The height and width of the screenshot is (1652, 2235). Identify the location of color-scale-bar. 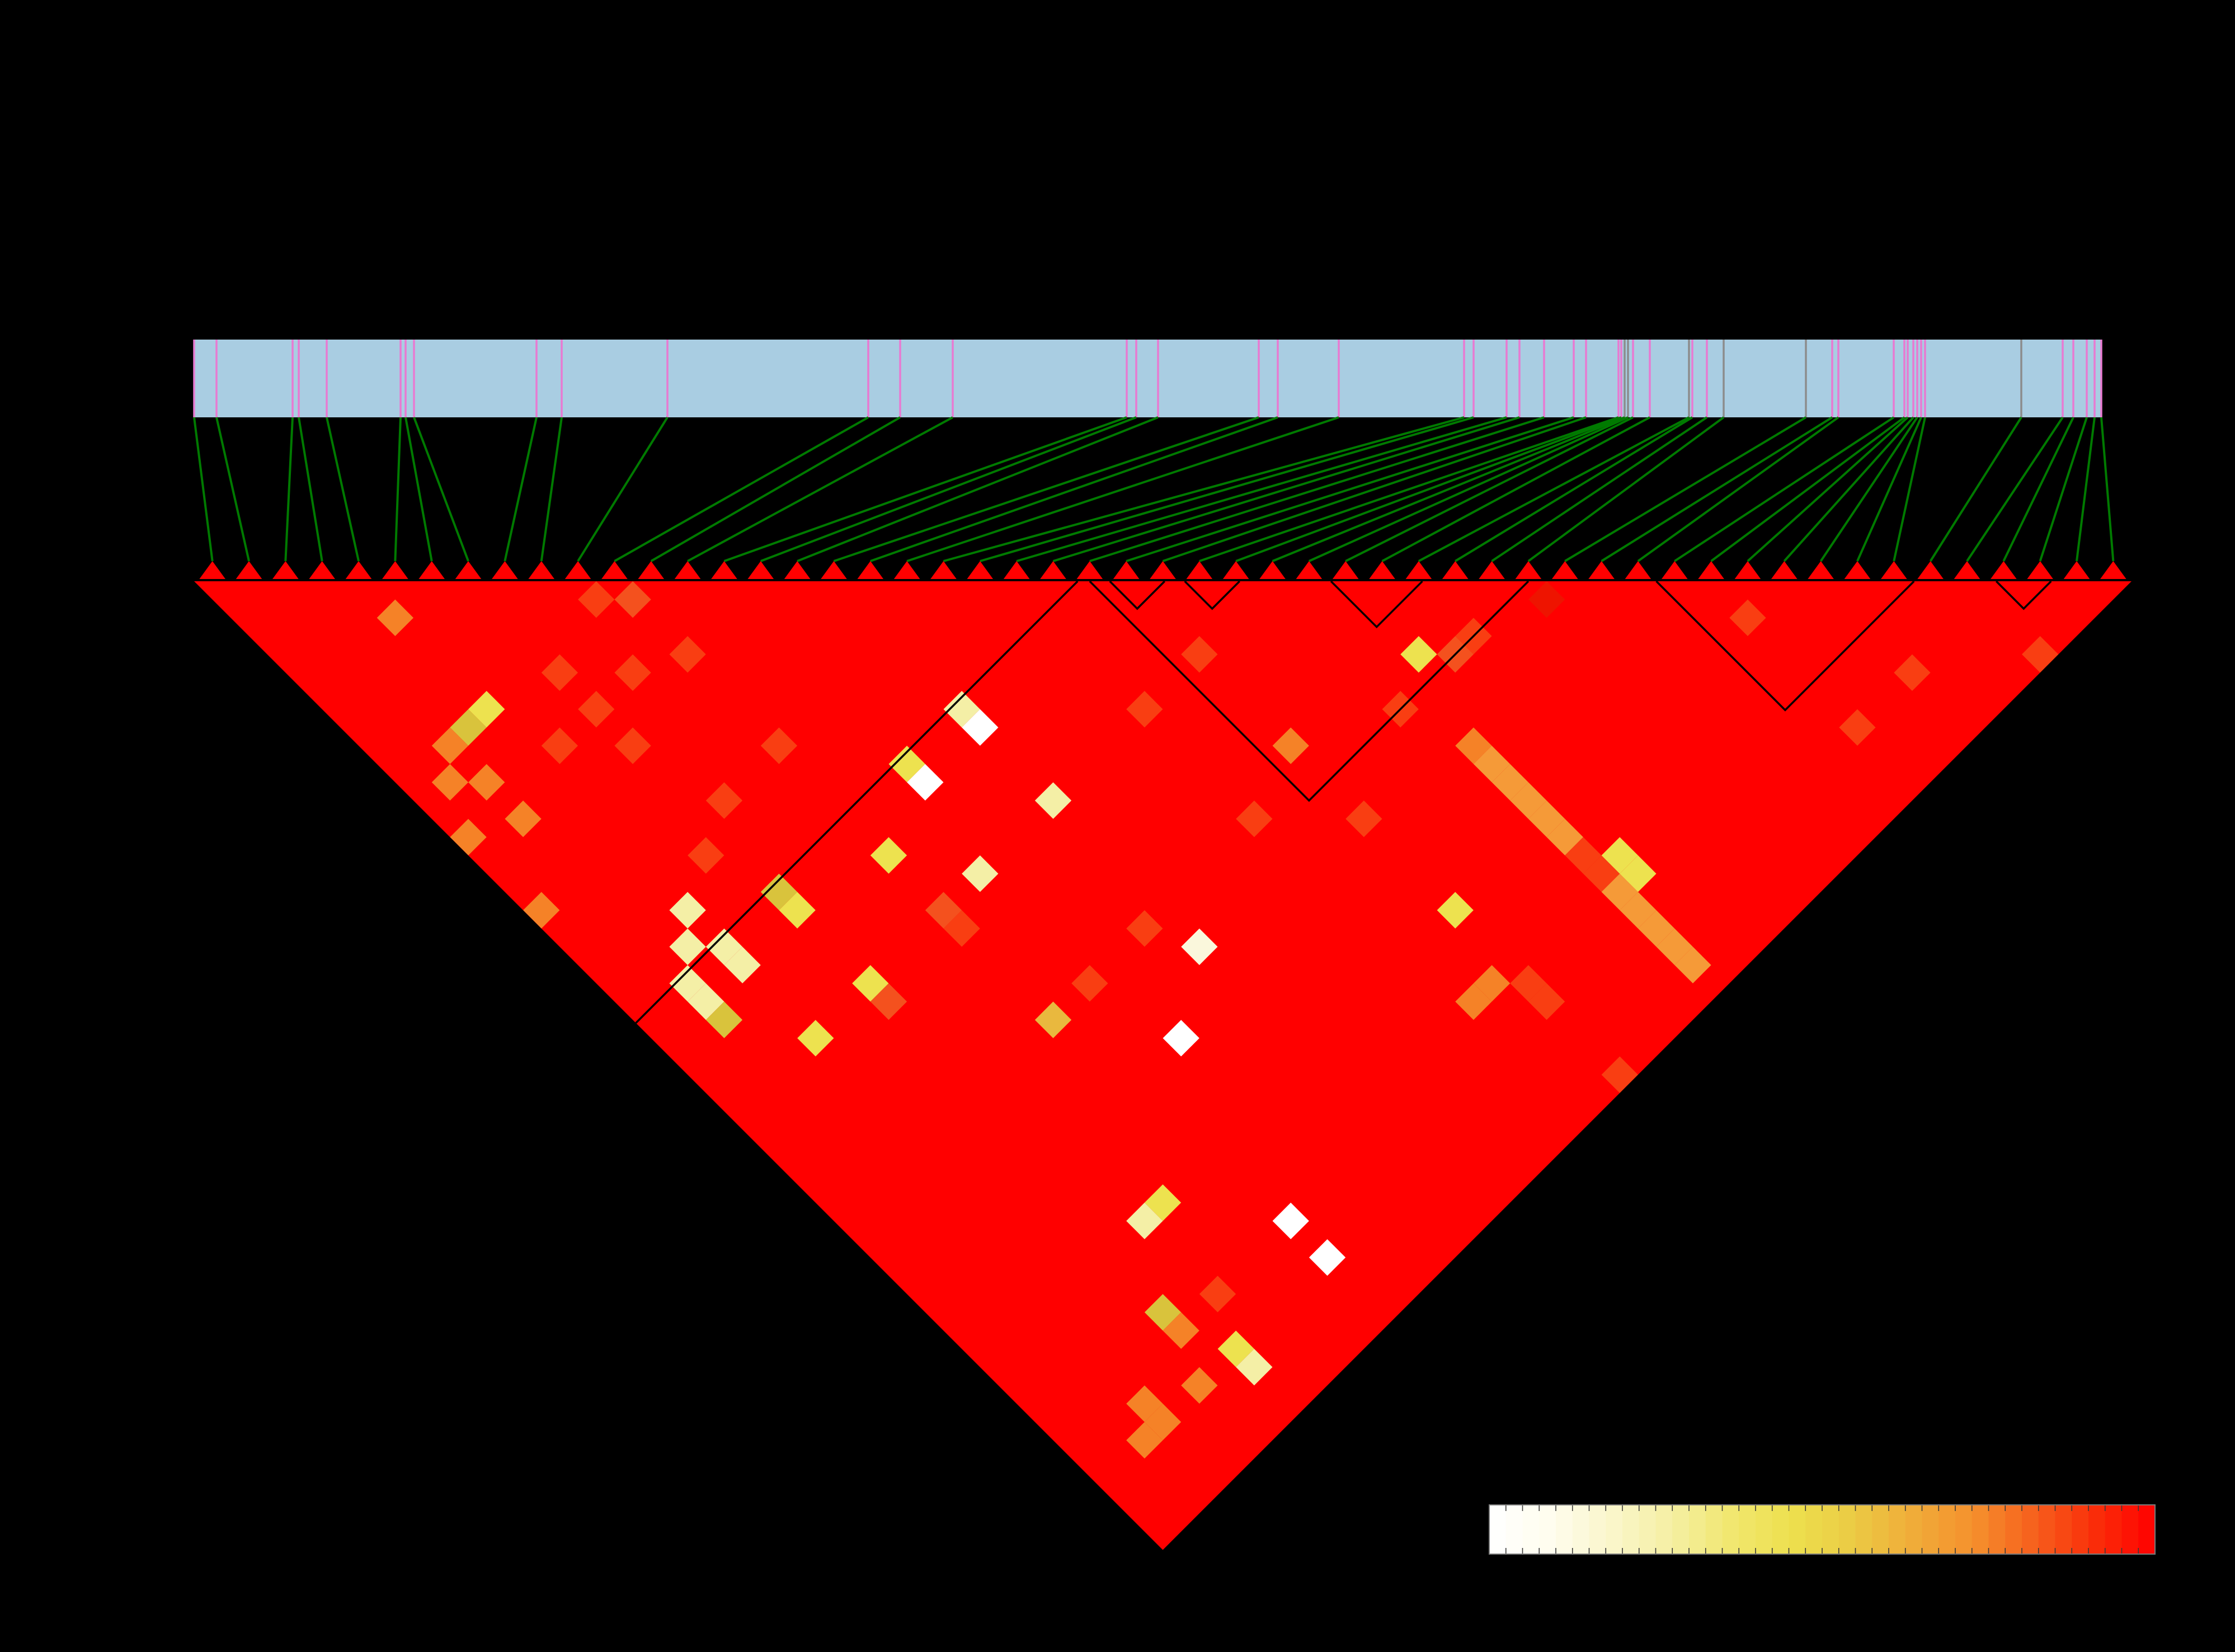
(1822, 1529).